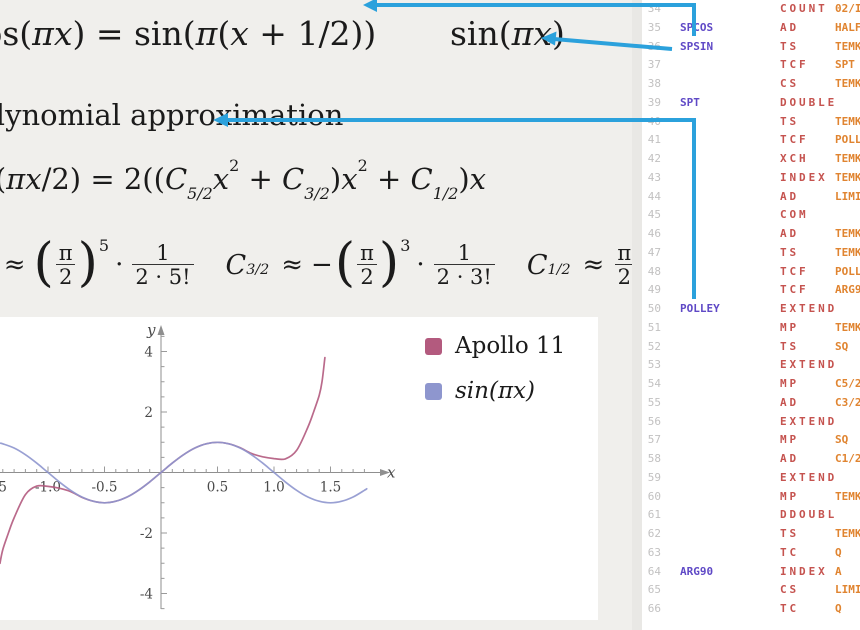 This screenshot has width=860, height=630. I want to click on line-number: 40, so click(654, 121).